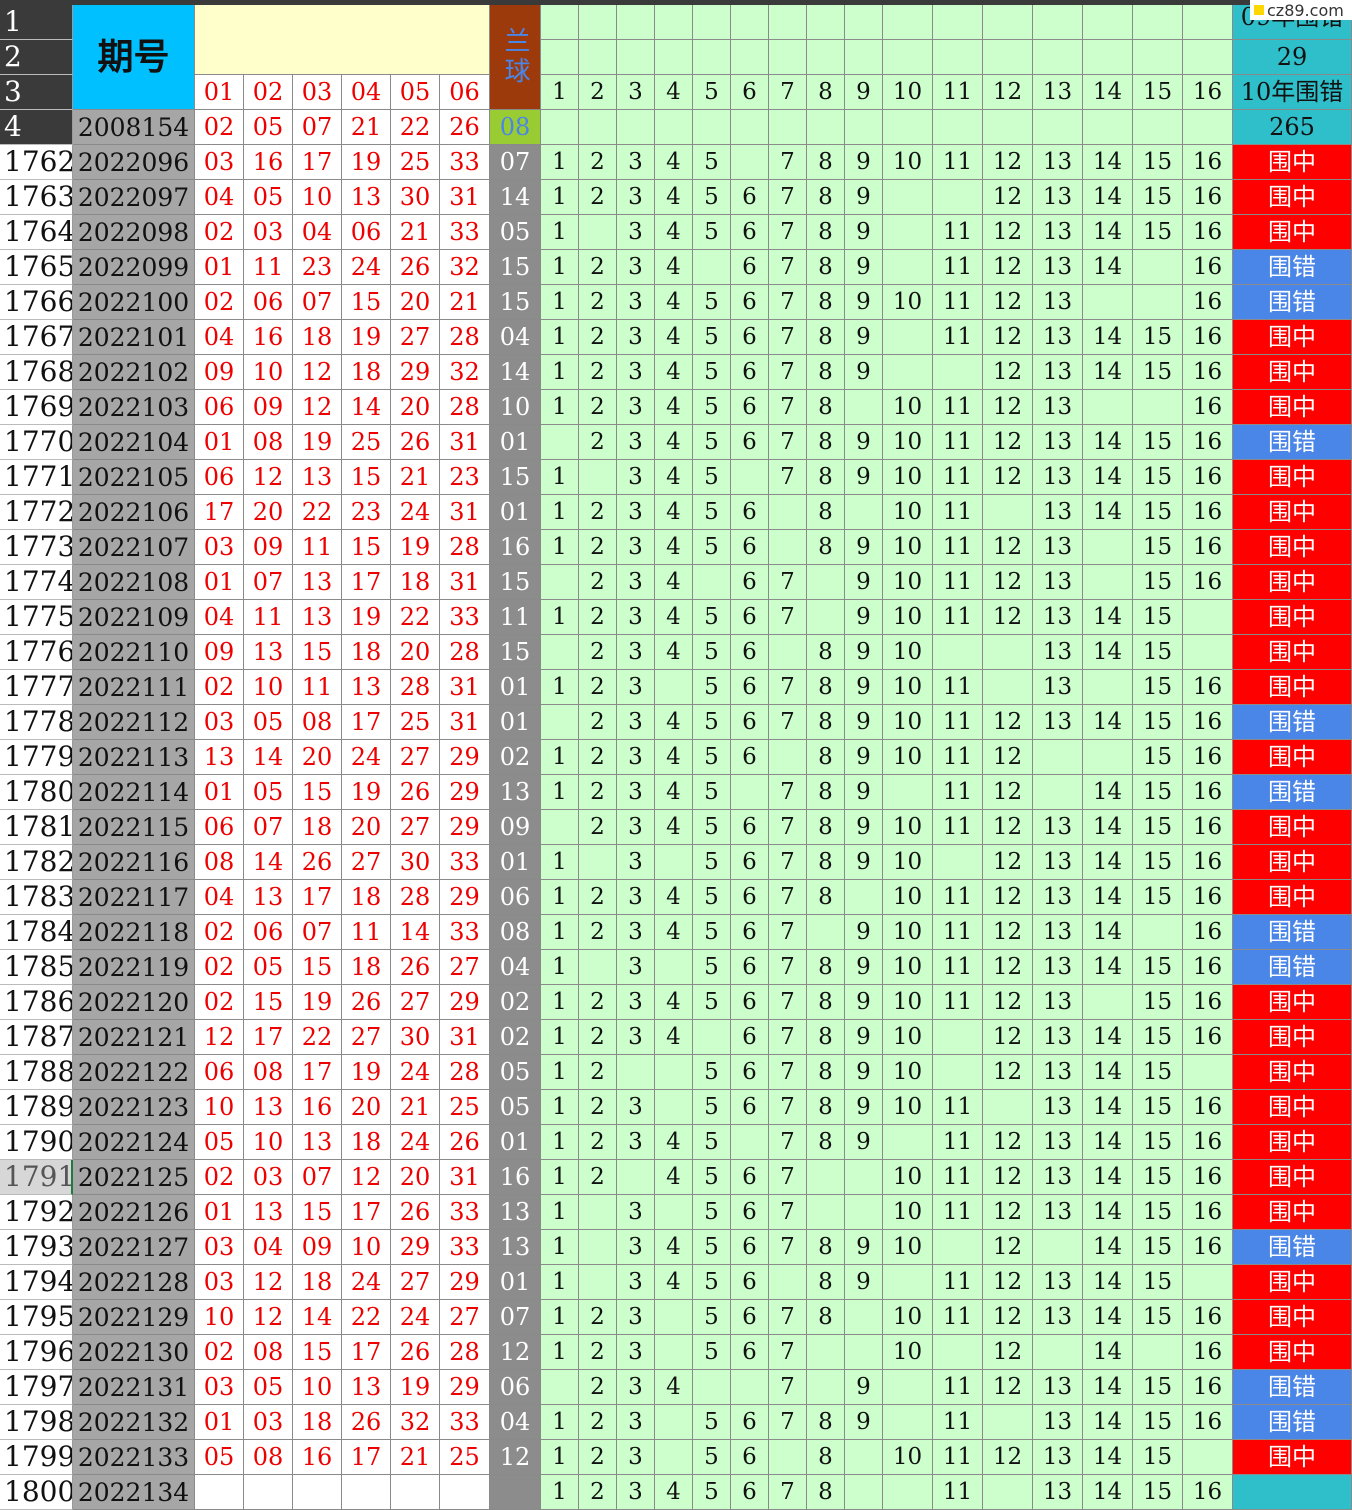  Describe the element at coordinates (36, 1037) in the screenshot. I see `row-number: 1787` at that location.